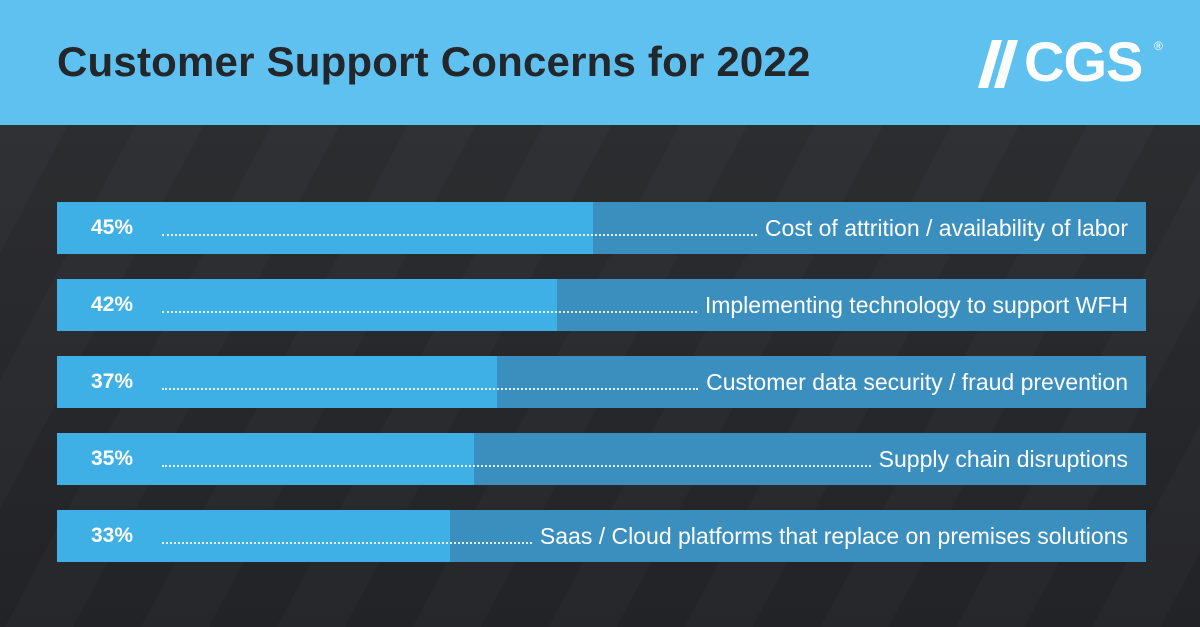  I want to click on logo-wordmark: CGS, so click(1083, 61).